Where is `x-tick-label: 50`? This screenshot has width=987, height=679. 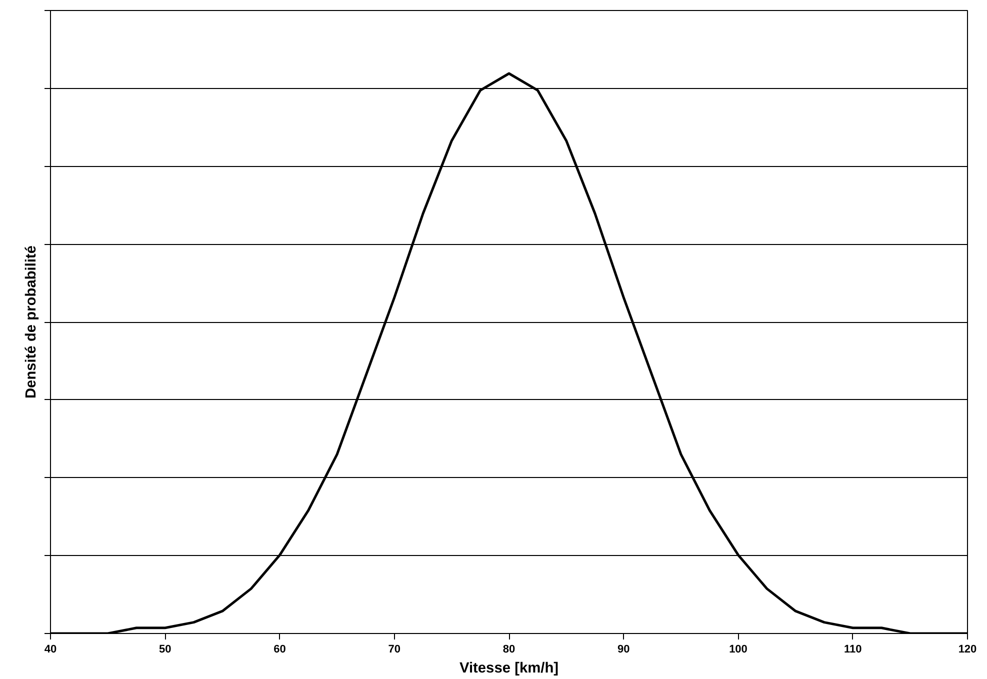
x-tick-label: 50 is located at coordinates (165, 650).